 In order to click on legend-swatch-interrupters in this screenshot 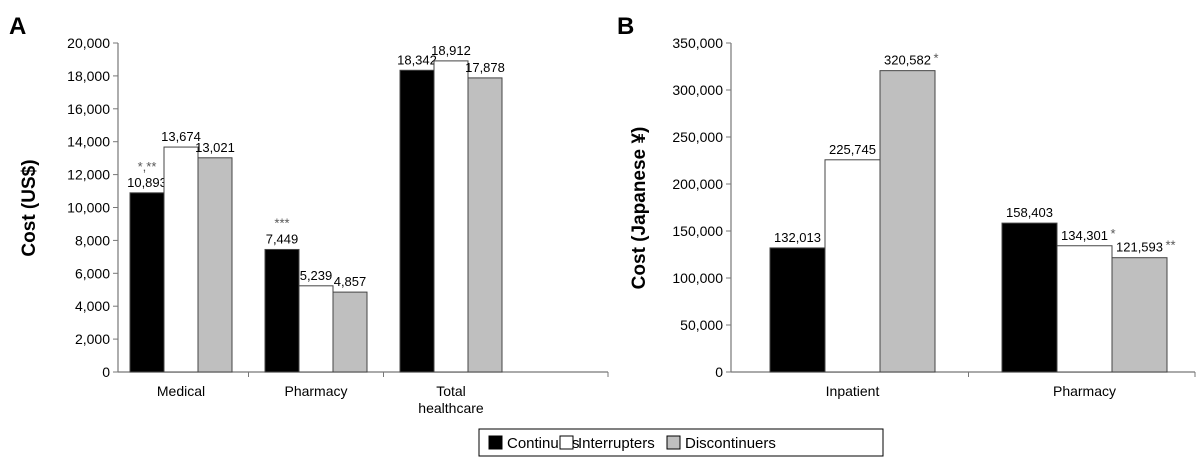, I will do `click(566, 442)`.